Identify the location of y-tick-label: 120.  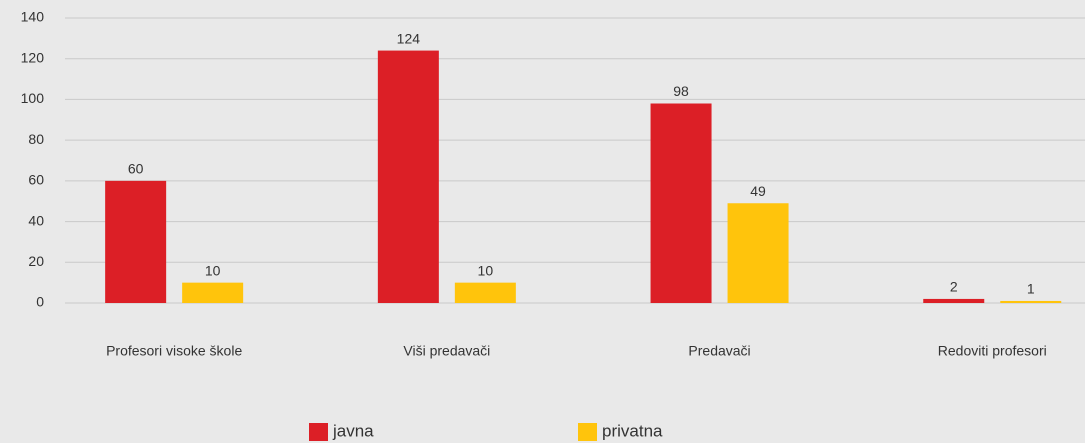
(33, 57).